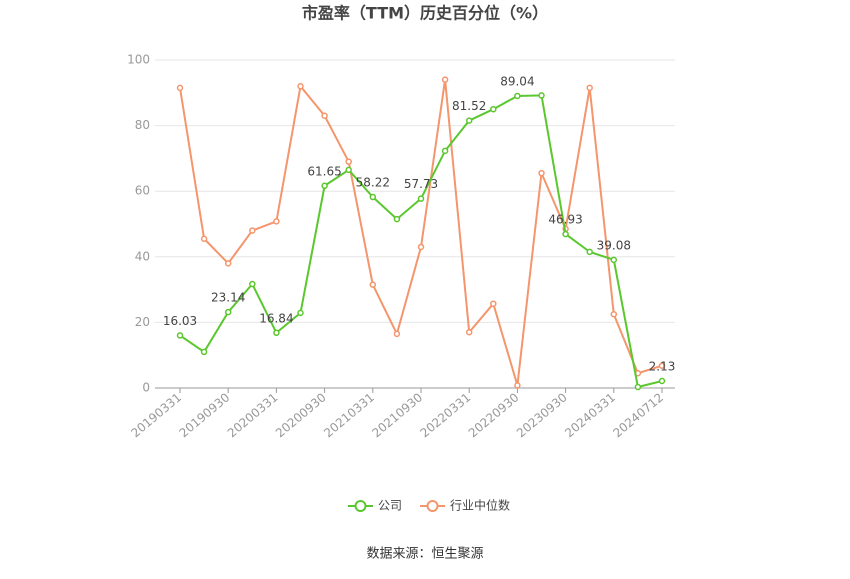  I want to click on data-label: 89.04, so click(517, 81).